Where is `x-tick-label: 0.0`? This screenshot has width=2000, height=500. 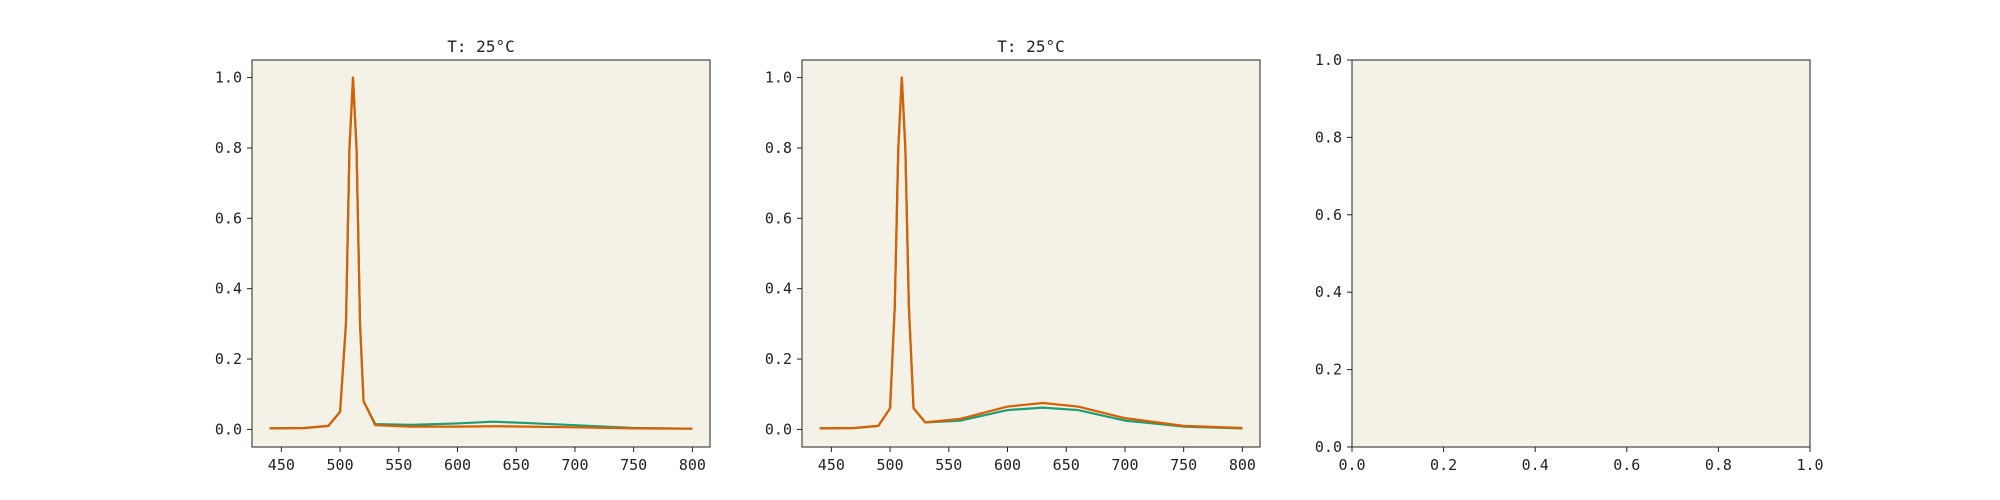 x-tick-label: 0.0 is located at coordinates (1351, 465).